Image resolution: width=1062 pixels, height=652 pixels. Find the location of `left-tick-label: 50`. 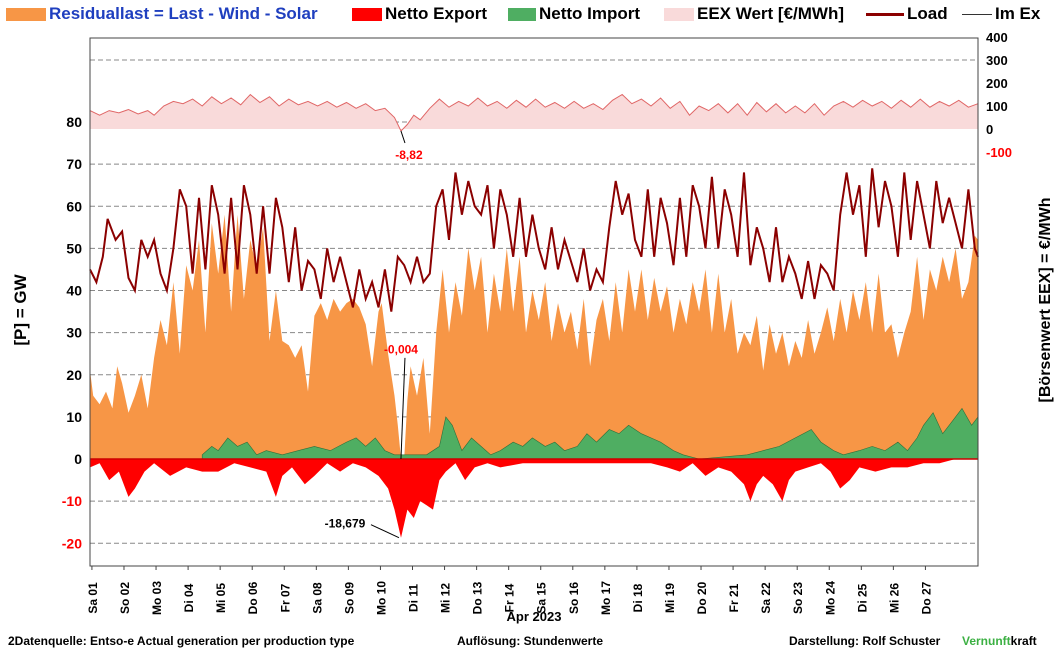

left-tick-label: 50 is located at coordinates (74, 248).